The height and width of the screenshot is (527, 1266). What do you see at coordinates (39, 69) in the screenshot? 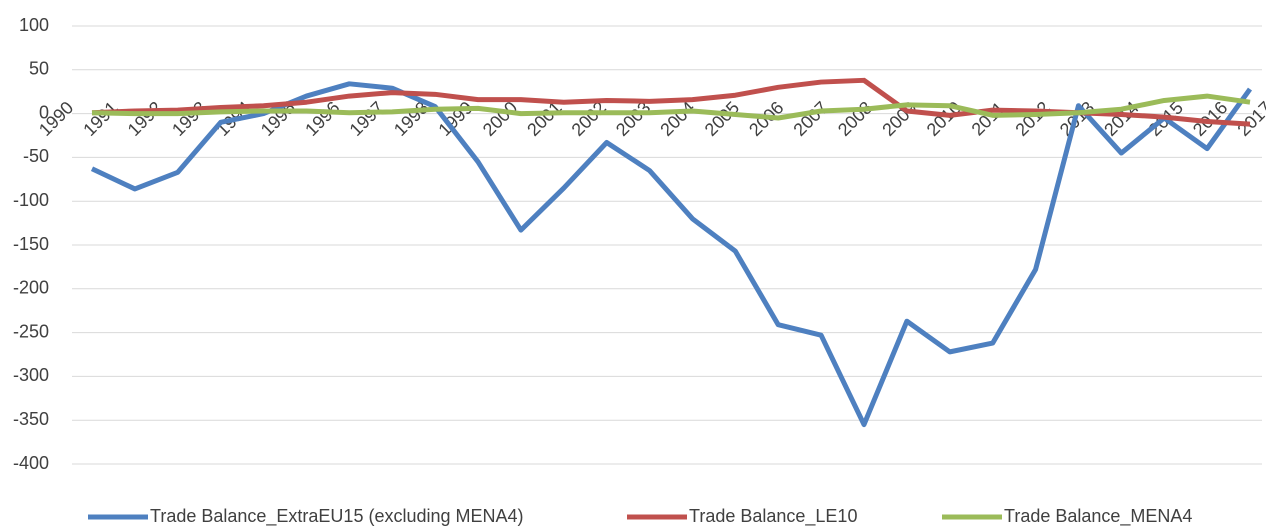
I see `y-tick-label: 50` at bounding box center [39, 69].